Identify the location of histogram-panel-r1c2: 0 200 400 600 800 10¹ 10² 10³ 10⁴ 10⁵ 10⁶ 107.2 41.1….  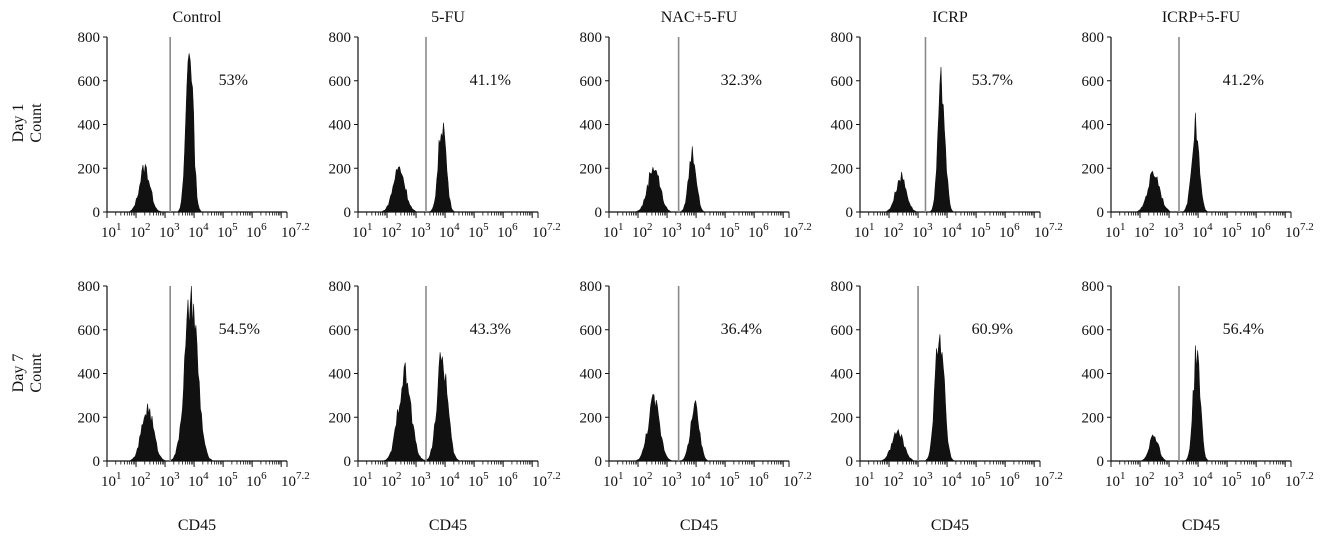
(445, 135).